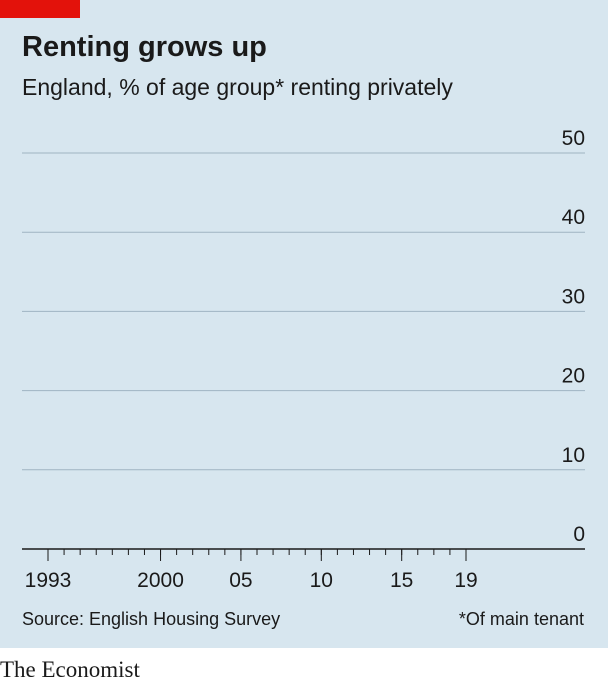  I want to click on brand: The Economist, so click(70, 669).